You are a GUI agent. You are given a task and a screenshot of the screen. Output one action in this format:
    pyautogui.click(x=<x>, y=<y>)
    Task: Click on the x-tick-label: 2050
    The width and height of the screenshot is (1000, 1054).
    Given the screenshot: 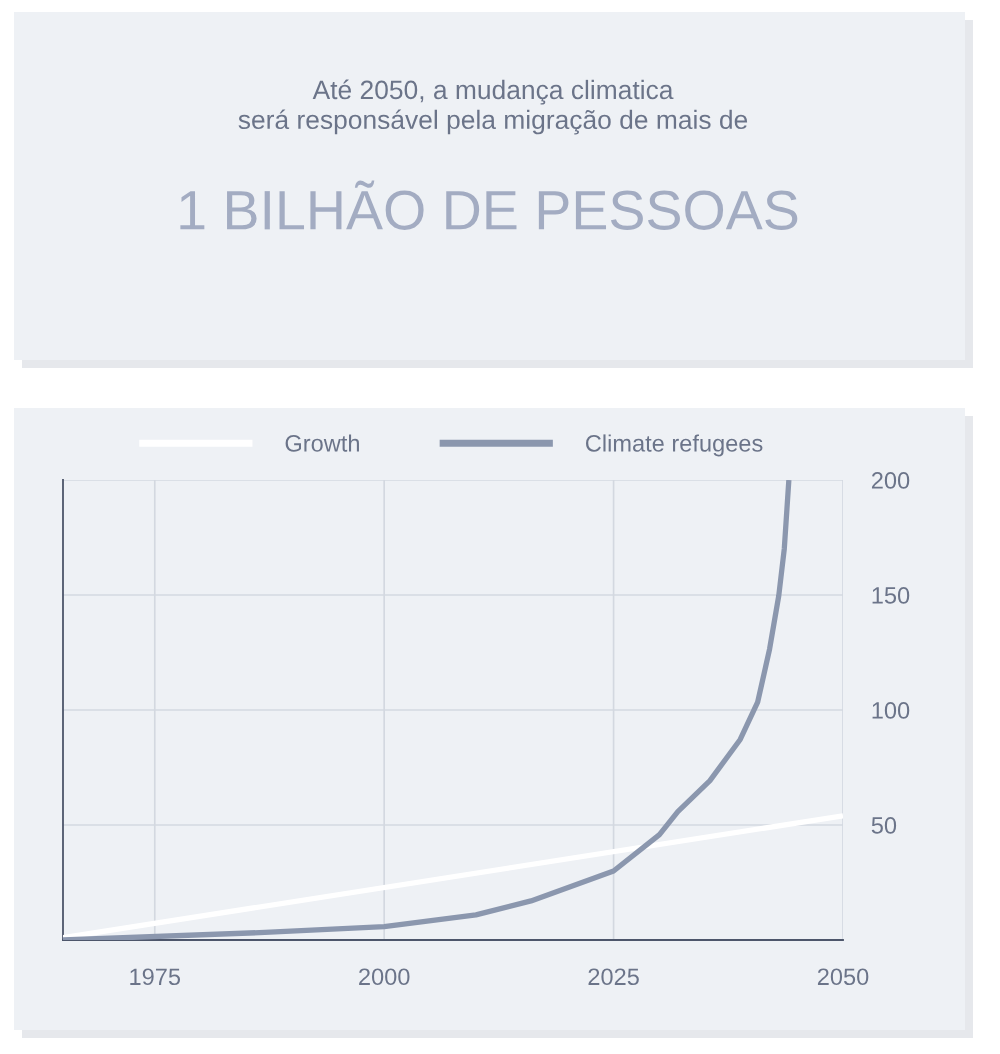 What is the action you would take?
    pyautogui.click(x=843, y=977)
    